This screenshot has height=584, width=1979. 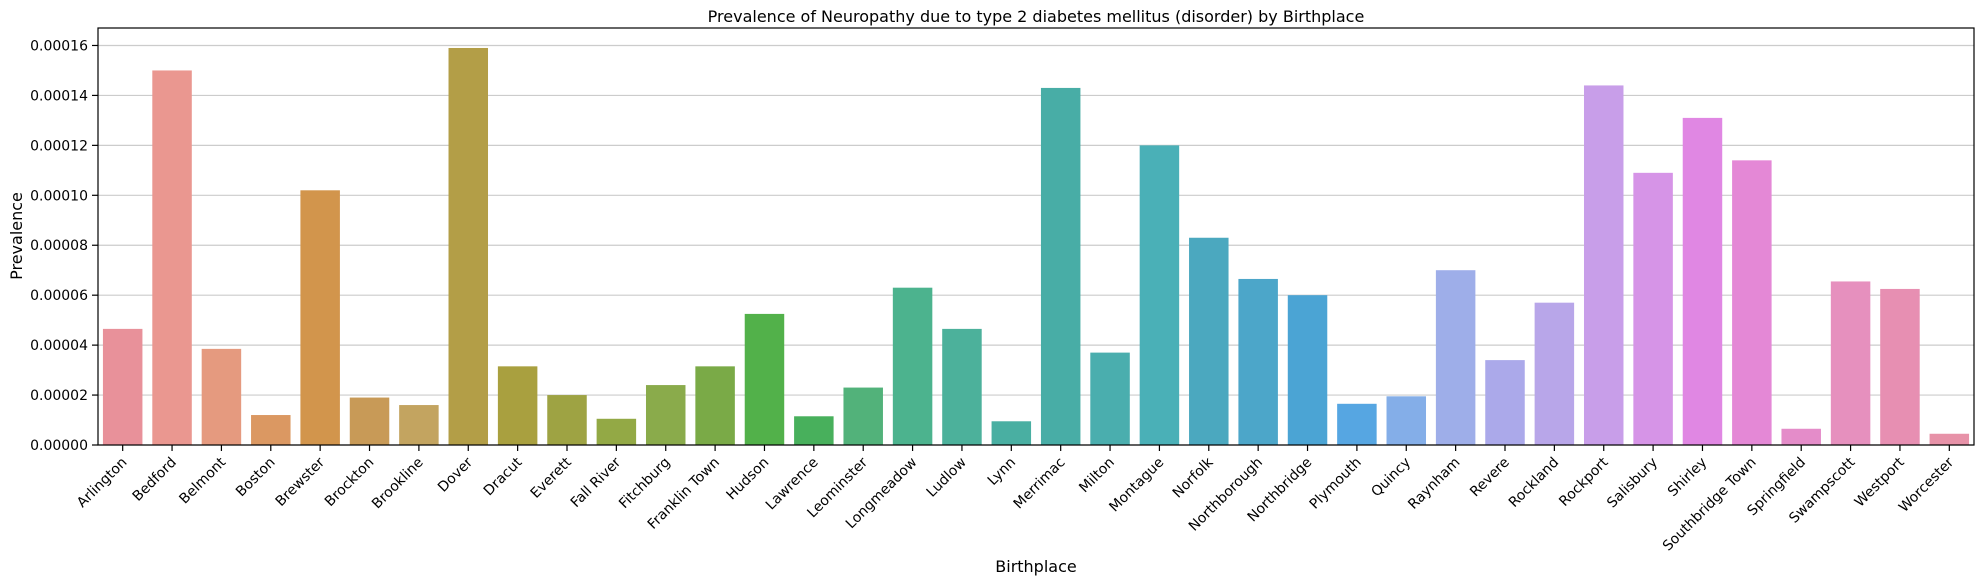 I want to click on bar-belmont, so click(x=221, y=396).